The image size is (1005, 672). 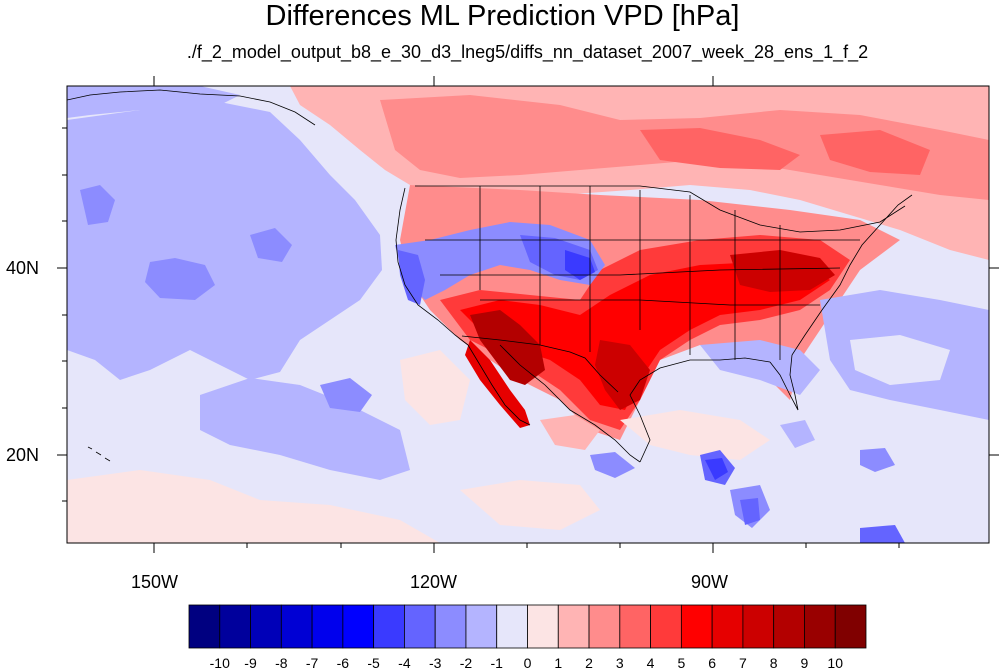 I want to click on interior-blue-dark, so click(x=580, y=265).